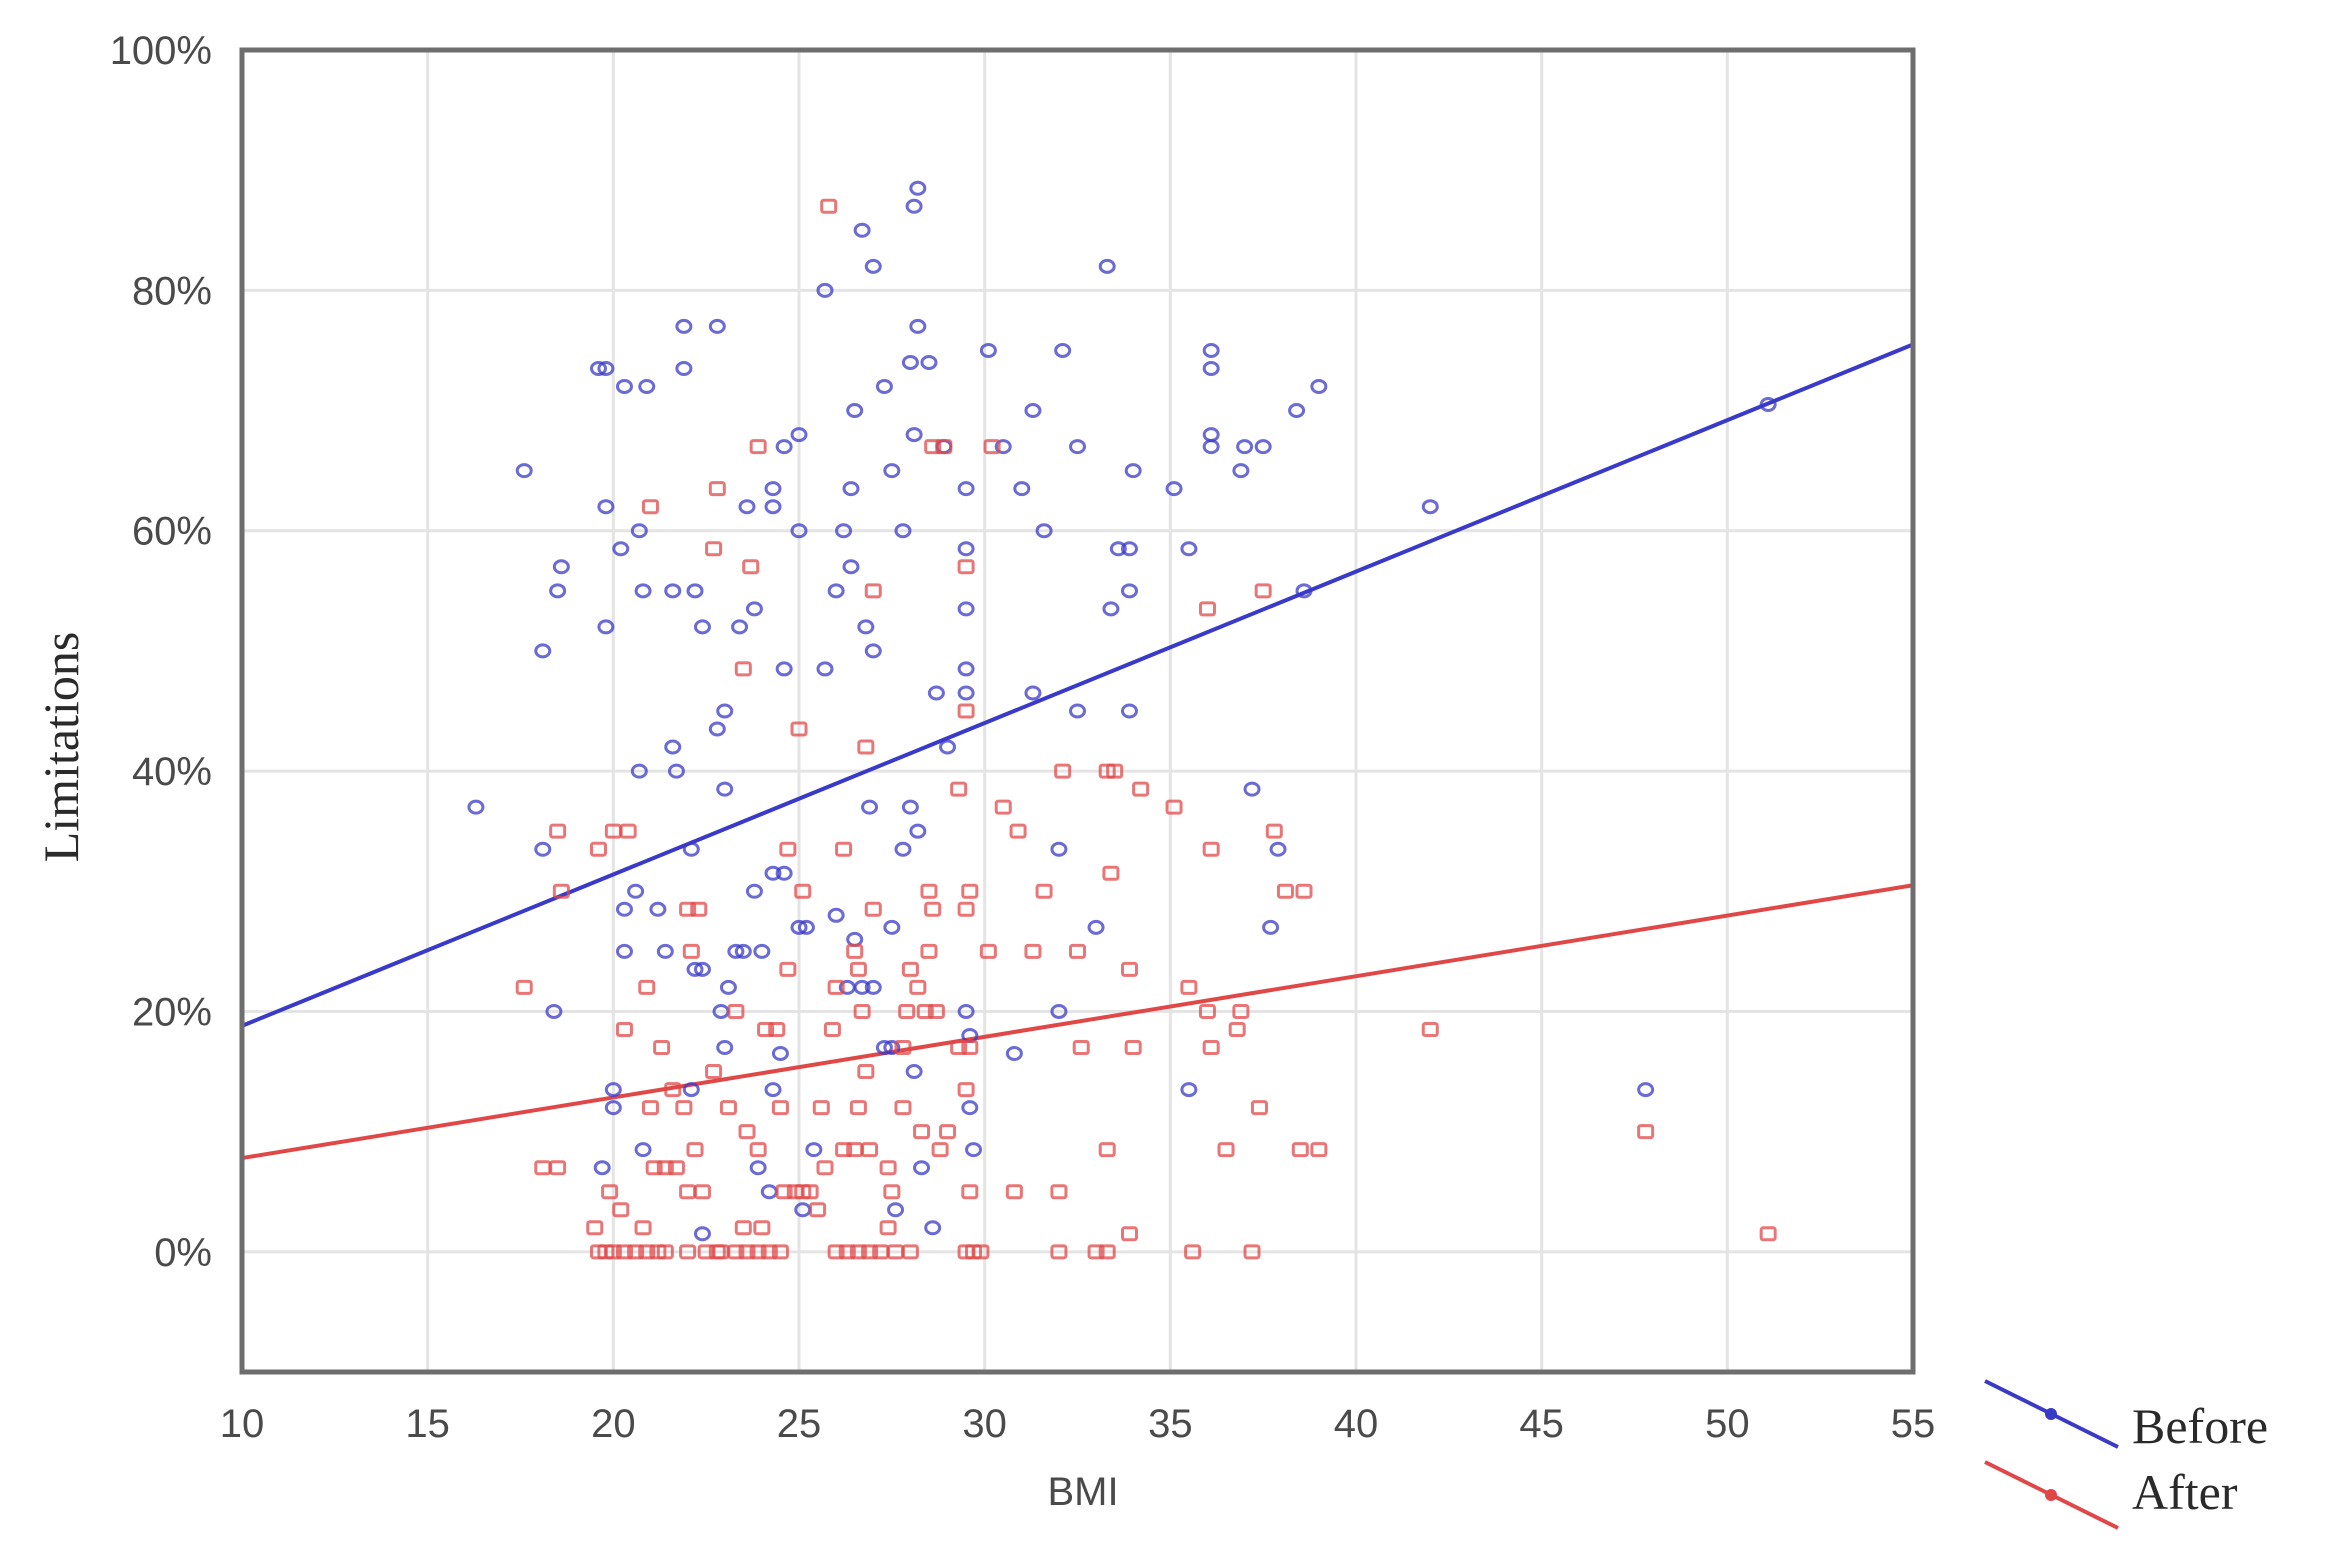 This screenshot has height=1557, width=2342. I want to click on x-tick-label: 25, so click(799, 1424).